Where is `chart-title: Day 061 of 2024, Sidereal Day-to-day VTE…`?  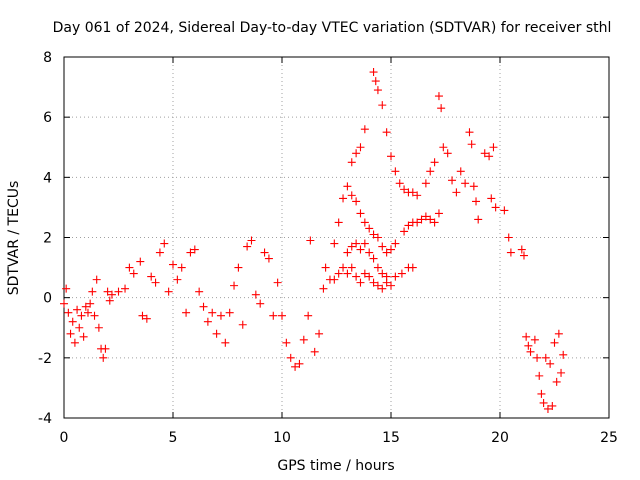
chart-title: Day 061 of 2024, Sidereal Day-to-day VTE… is located at coordinates (332, 28).